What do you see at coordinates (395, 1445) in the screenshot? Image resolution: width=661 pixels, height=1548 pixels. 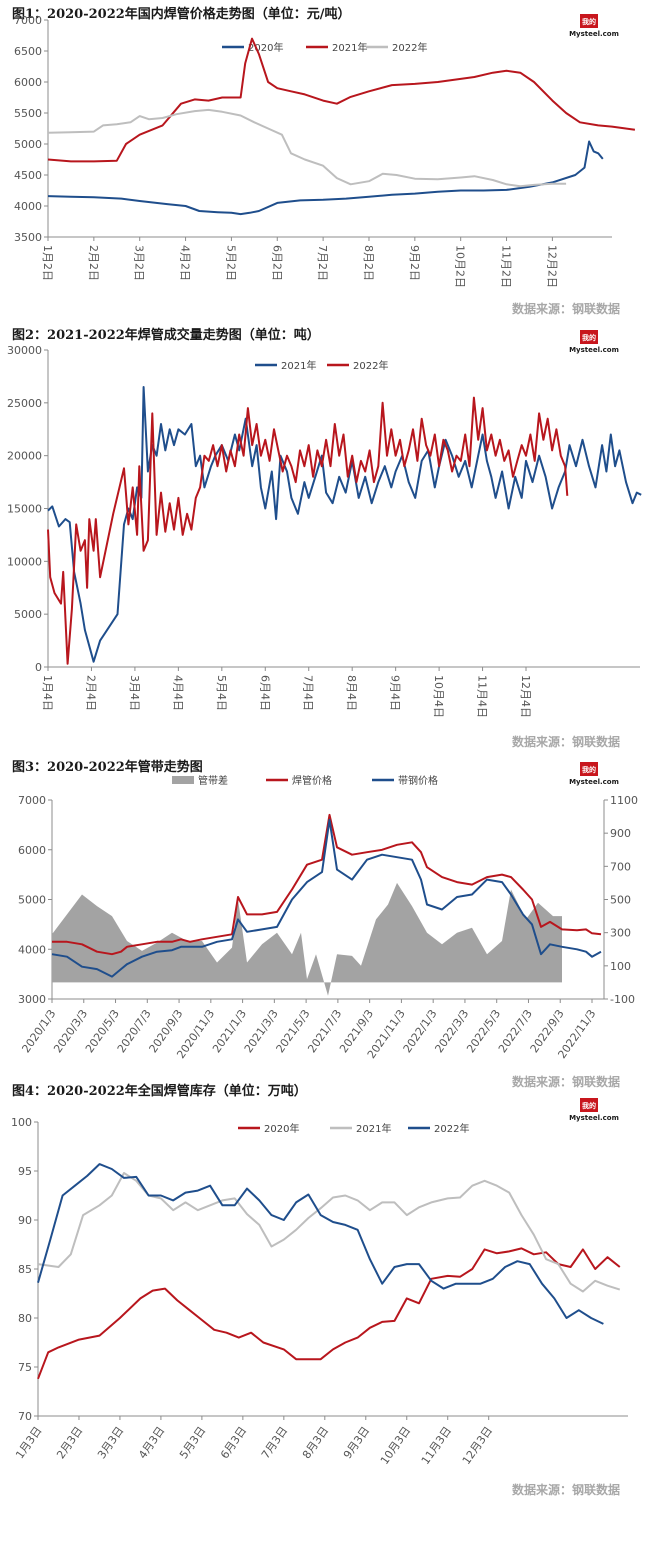 I see `x-tick-label: 10月3日` at bounding box center [395, 1445].